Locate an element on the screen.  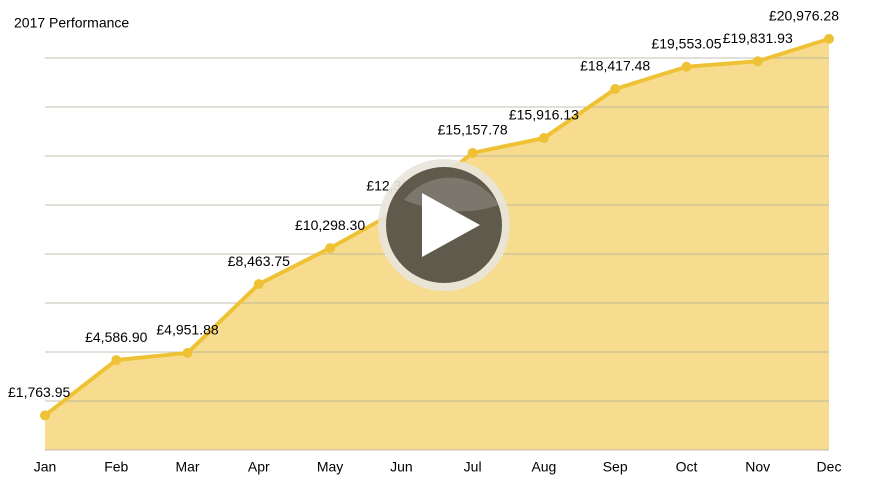
x-tick-label: Apr is located at coordinates (259, 467).